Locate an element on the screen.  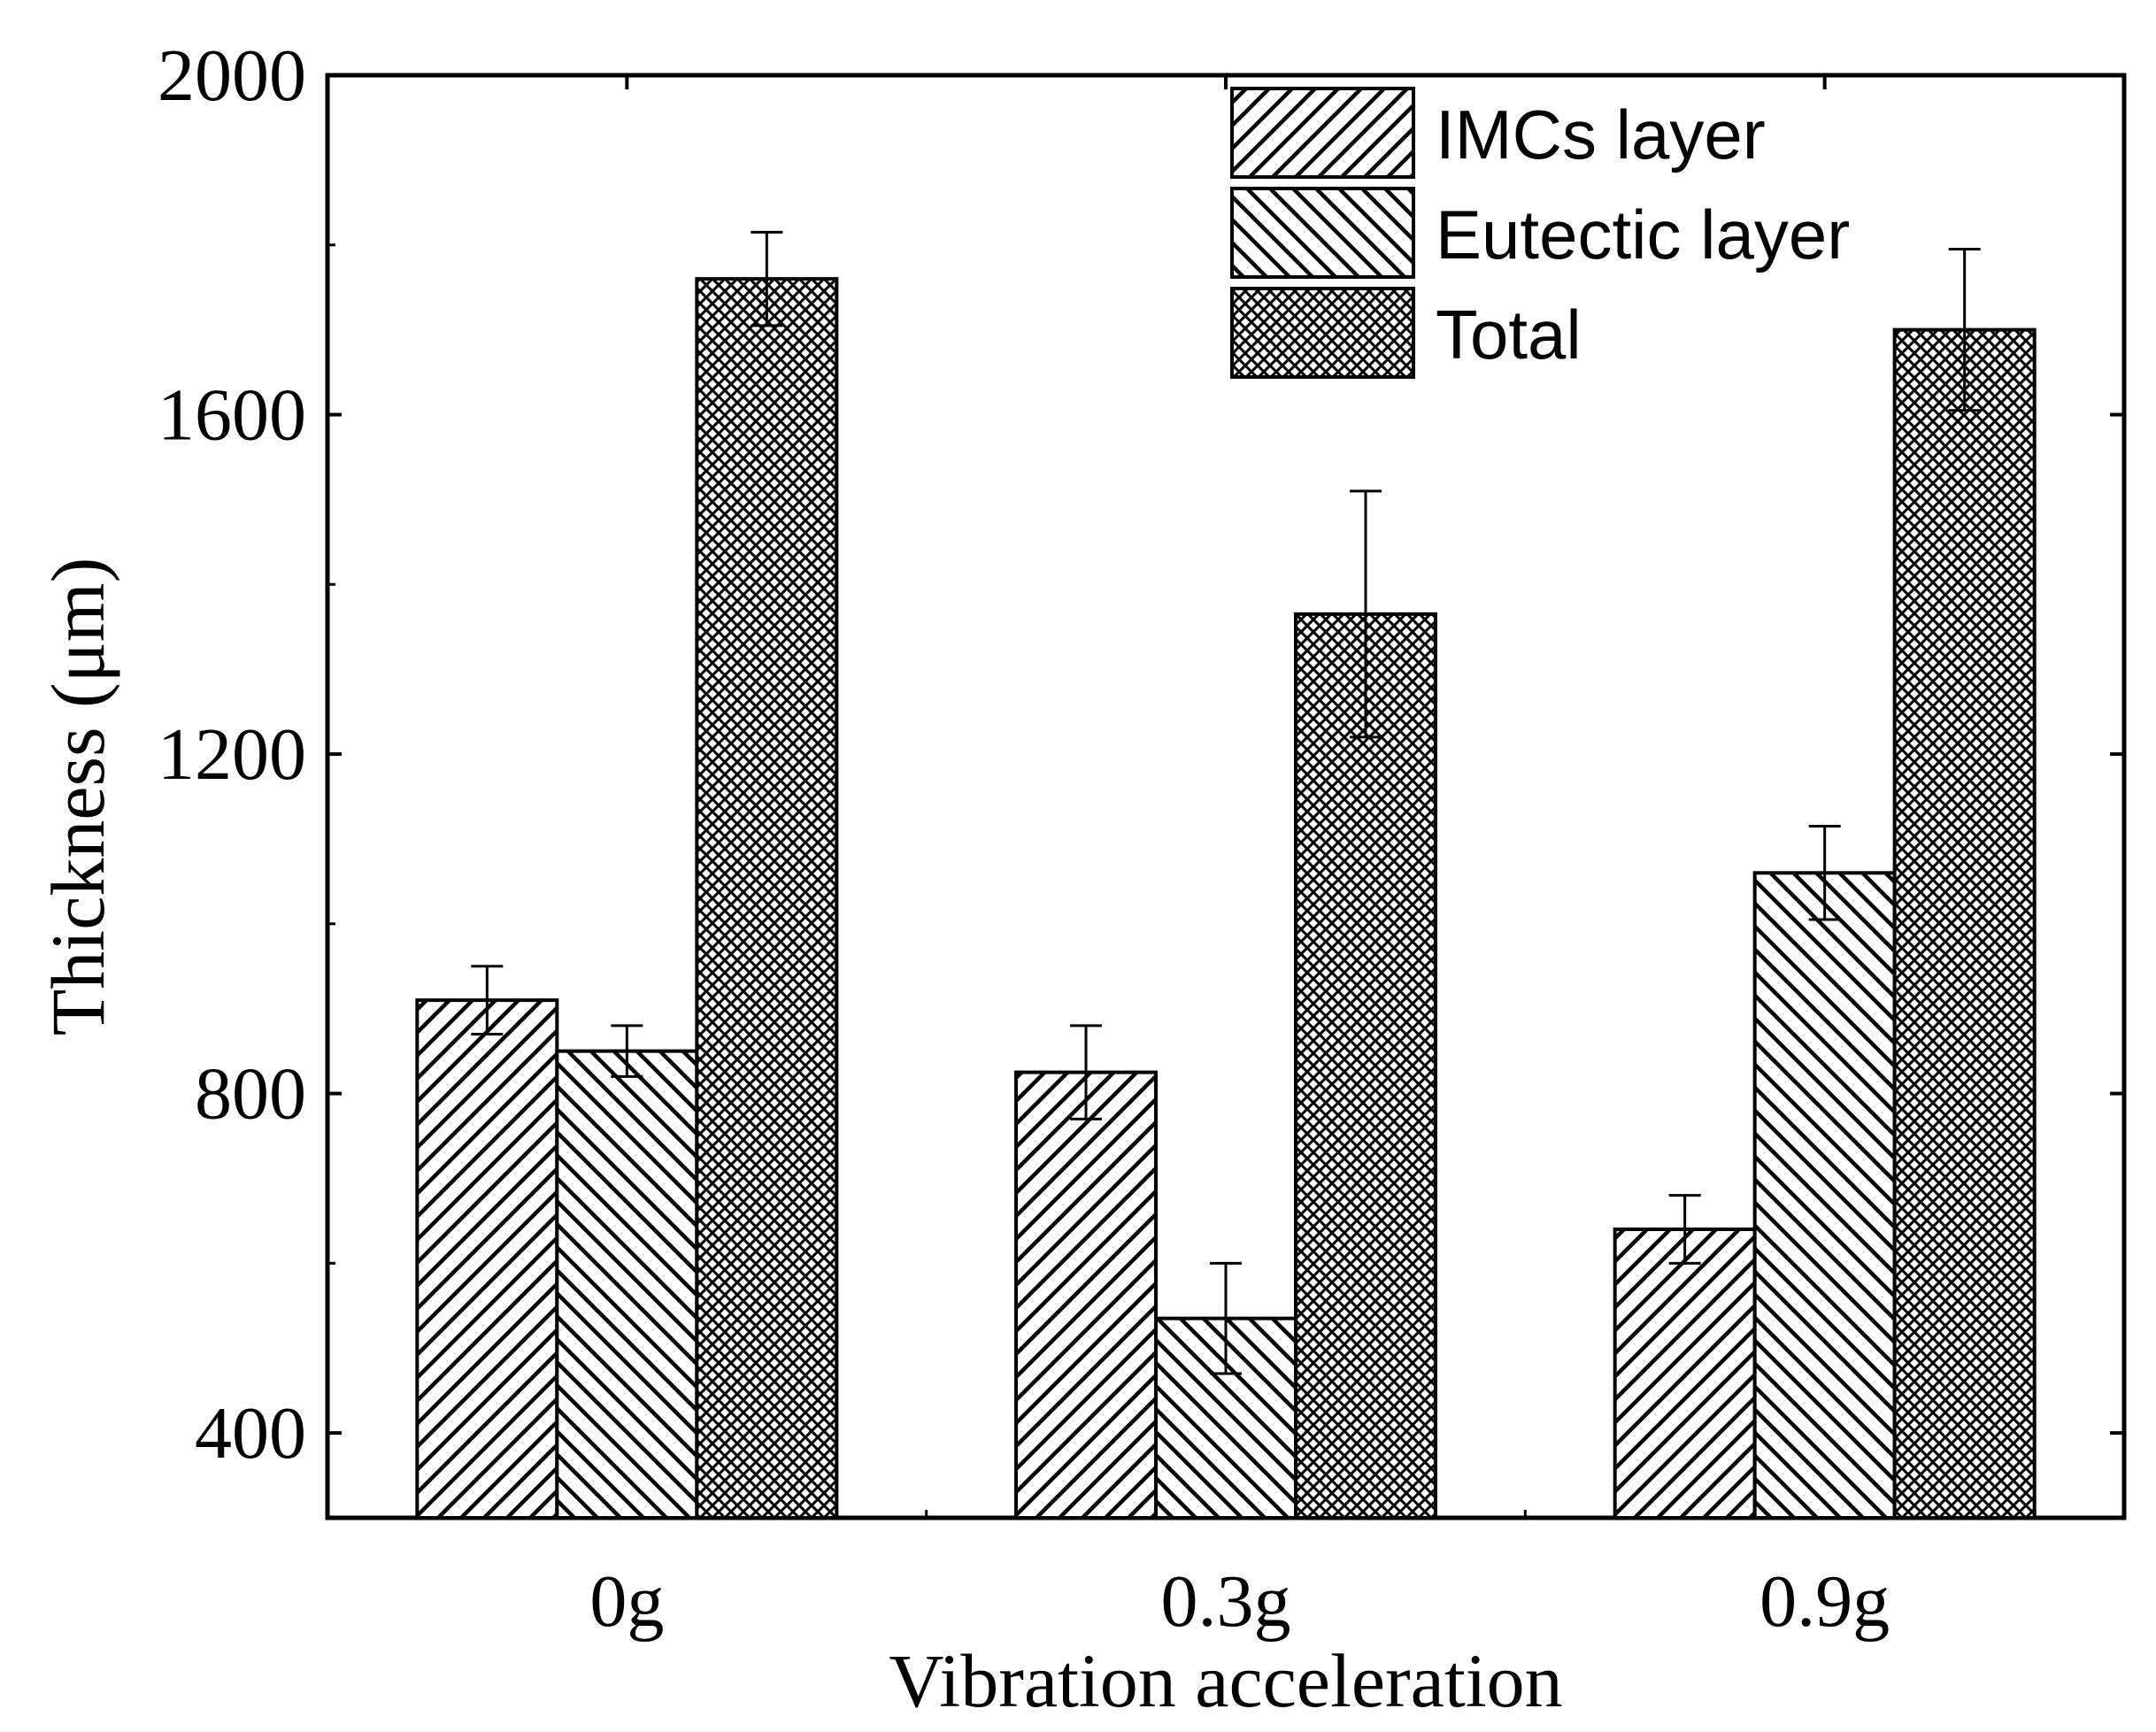
x-tick-label: 0.9g is located at coordinates (1825, 1601).